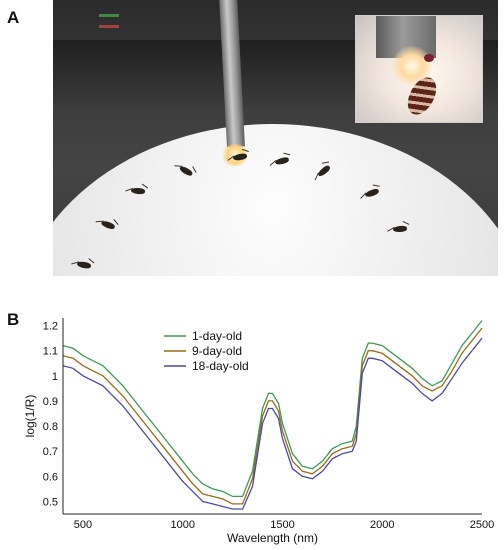 Image resolution: width=504 pixels, height=550 pixels. Describe the element at coordinates (109, 15) in the screenshot. I see `green-light` at that location.